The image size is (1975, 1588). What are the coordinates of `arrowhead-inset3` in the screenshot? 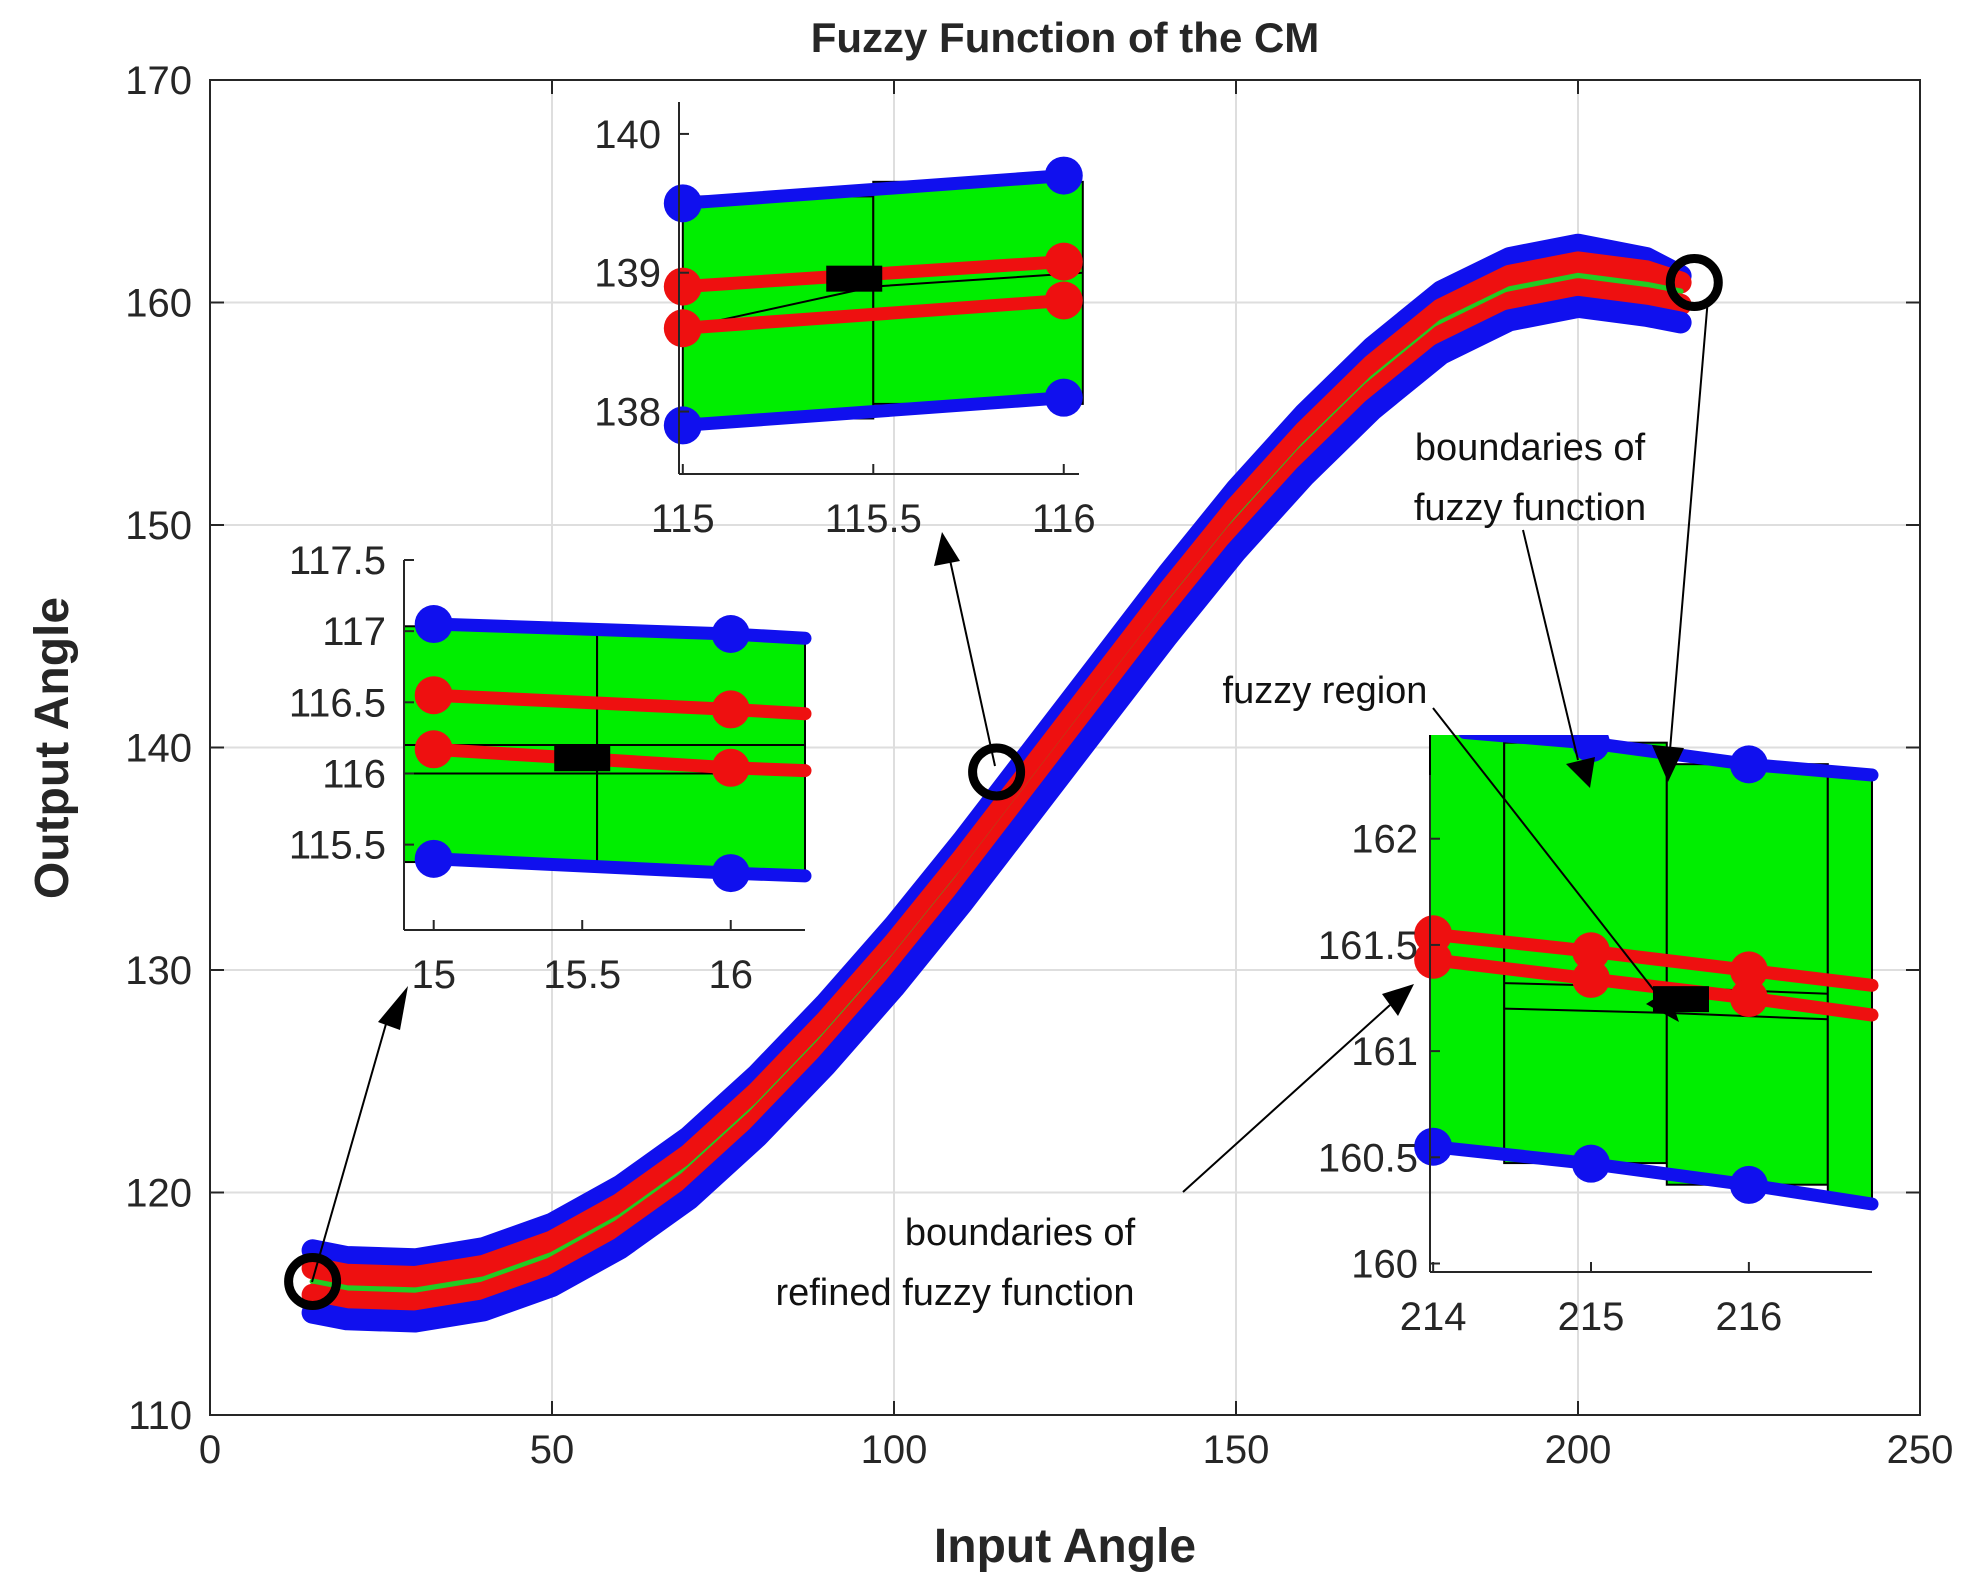 It's located at (1668, 763).